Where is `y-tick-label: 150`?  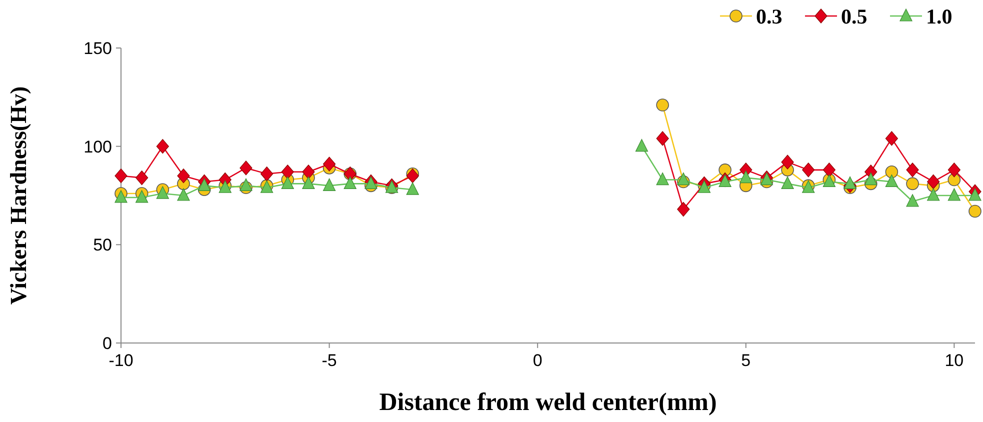 y-tick-label: 150 is located at coordinates (98, 48).